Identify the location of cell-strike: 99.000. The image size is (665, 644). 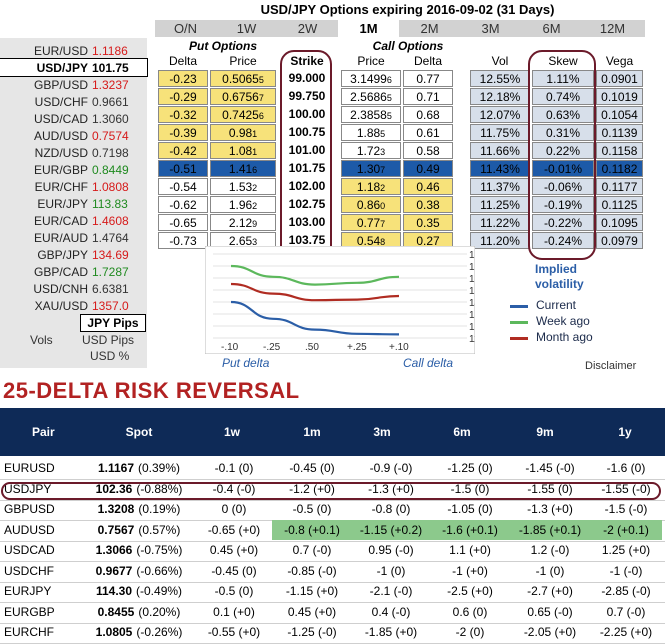
(307, 78).